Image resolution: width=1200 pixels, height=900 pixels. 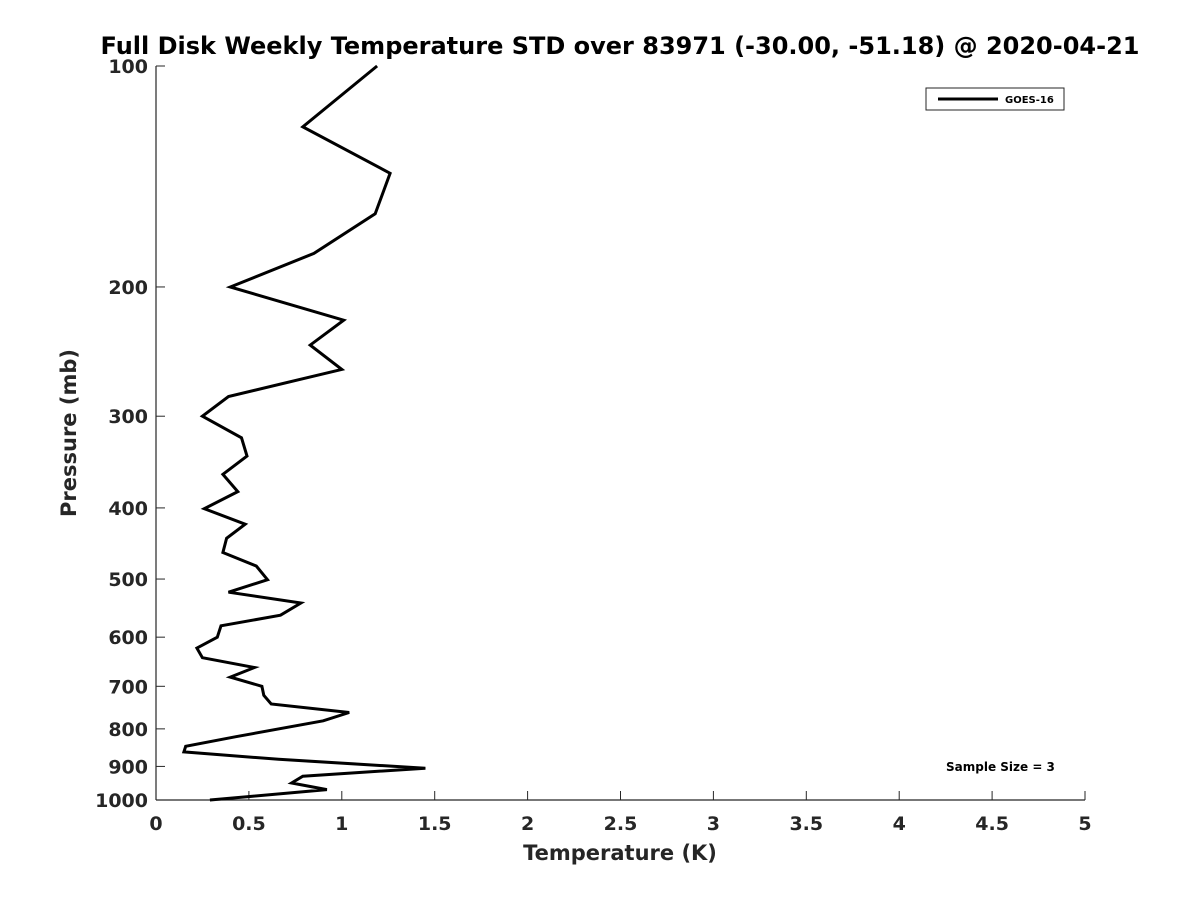 What do you see at coordinates (128, 730) in the screenshot?
I see `y-tick-label: 800` at bounding box center [128, 730].